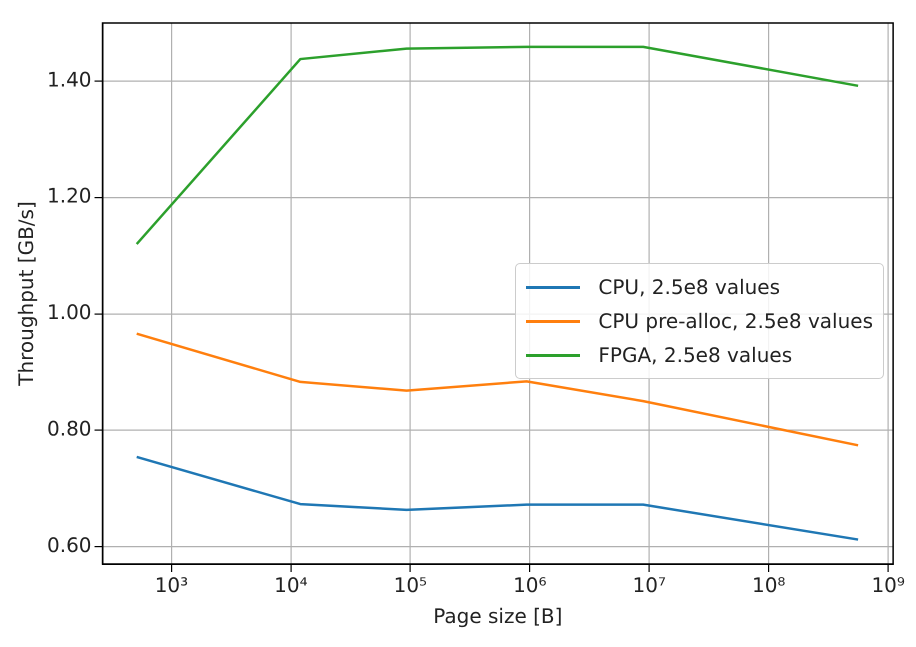 The width and height of the screenshot is (916, 647). Describe the element at coordinates (649, 585) in the screenshot. I see `x-tick-label: 10⁷` at that location.